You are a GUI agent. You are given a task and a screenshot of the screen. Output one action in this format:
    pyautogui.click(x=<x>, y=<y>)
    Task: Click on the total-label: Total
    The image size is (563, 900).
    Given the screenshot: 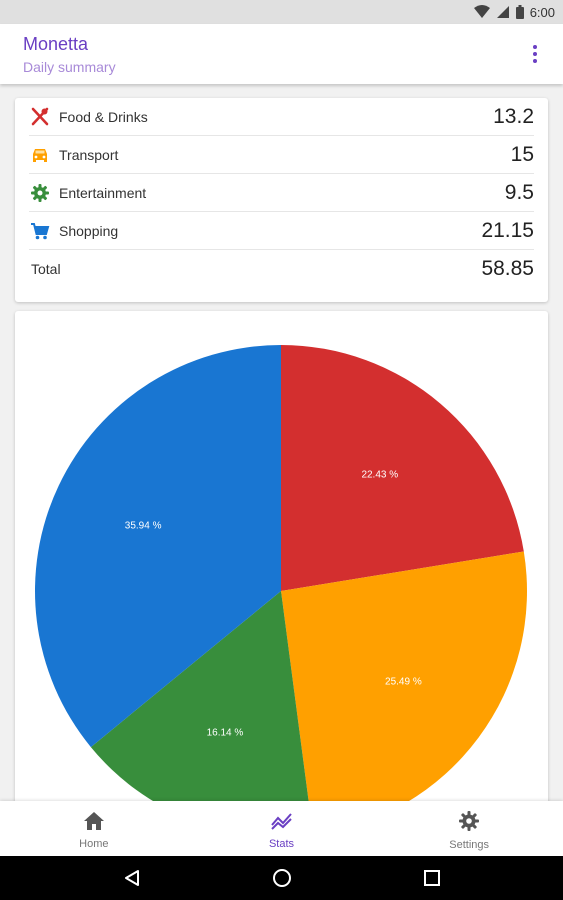 What is the action you would take?
    pyautogui.click(x=46, y=269)
    